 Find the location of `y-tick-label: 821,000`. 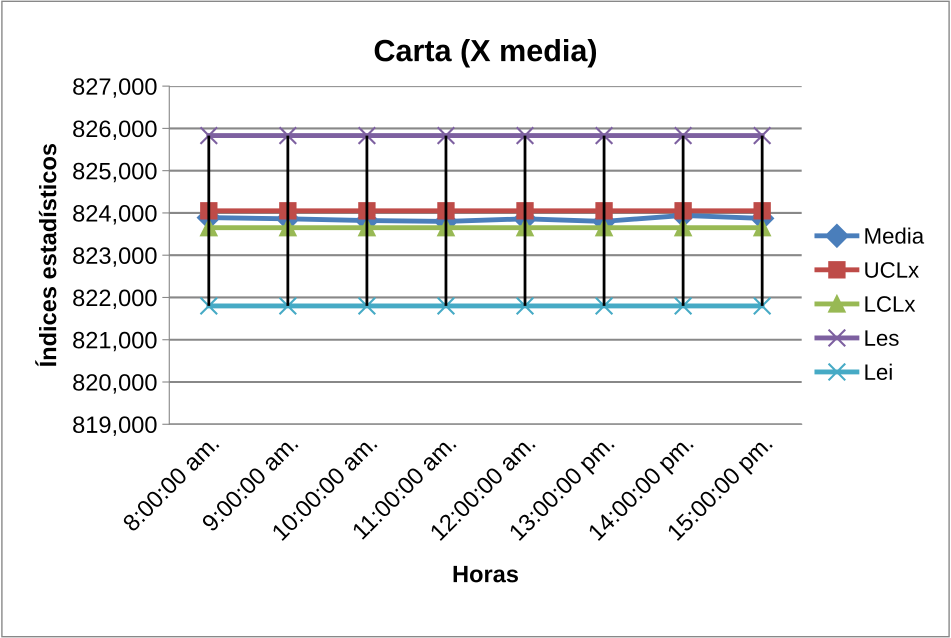

y-tick-label: 821,000 is located at coordinates (115, 342).